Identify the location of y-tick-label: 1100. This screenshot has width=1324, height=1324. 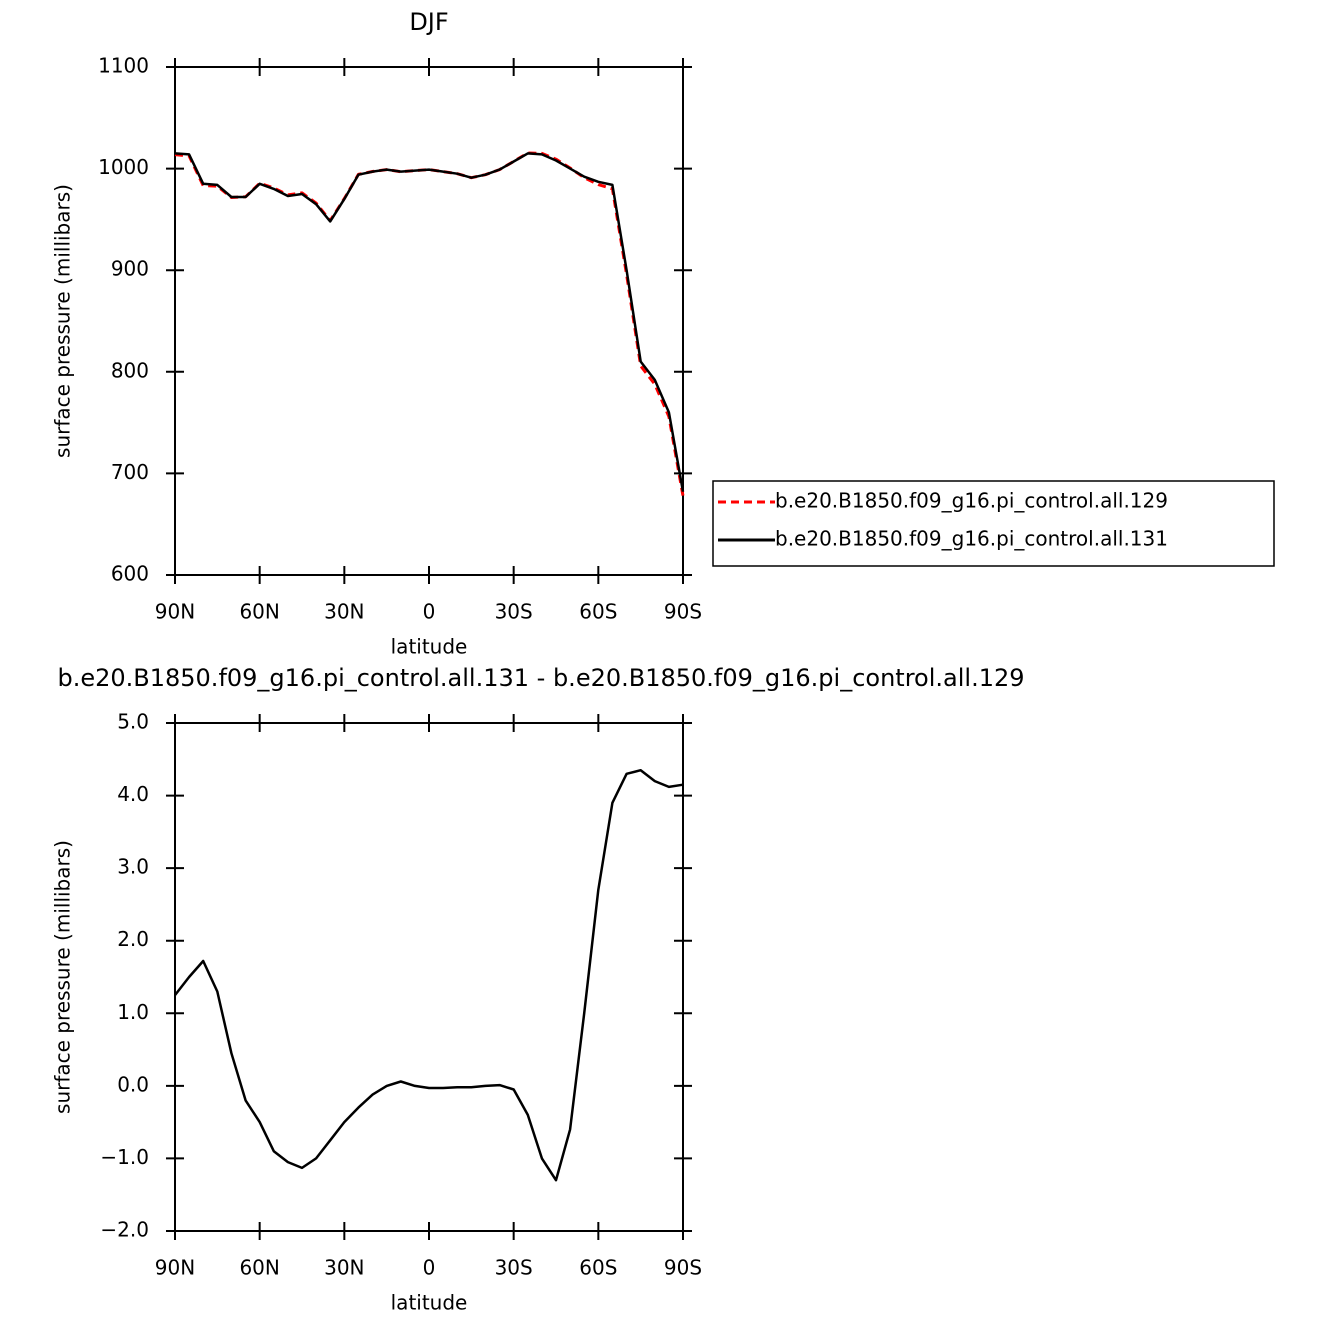
(123, 66).